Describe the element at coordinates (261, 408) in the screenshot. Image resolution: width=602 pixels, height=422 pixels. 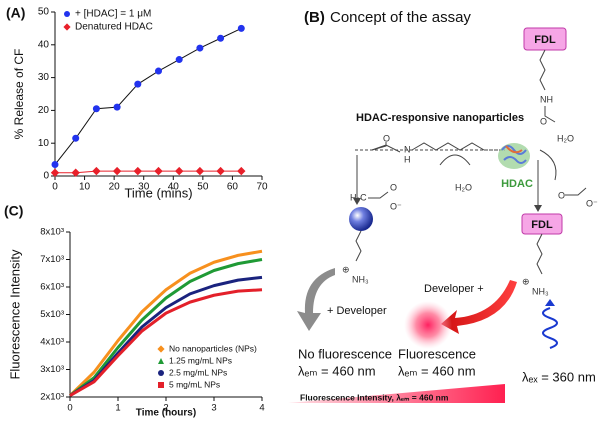
I see `x-tick-label: 4` at that location.